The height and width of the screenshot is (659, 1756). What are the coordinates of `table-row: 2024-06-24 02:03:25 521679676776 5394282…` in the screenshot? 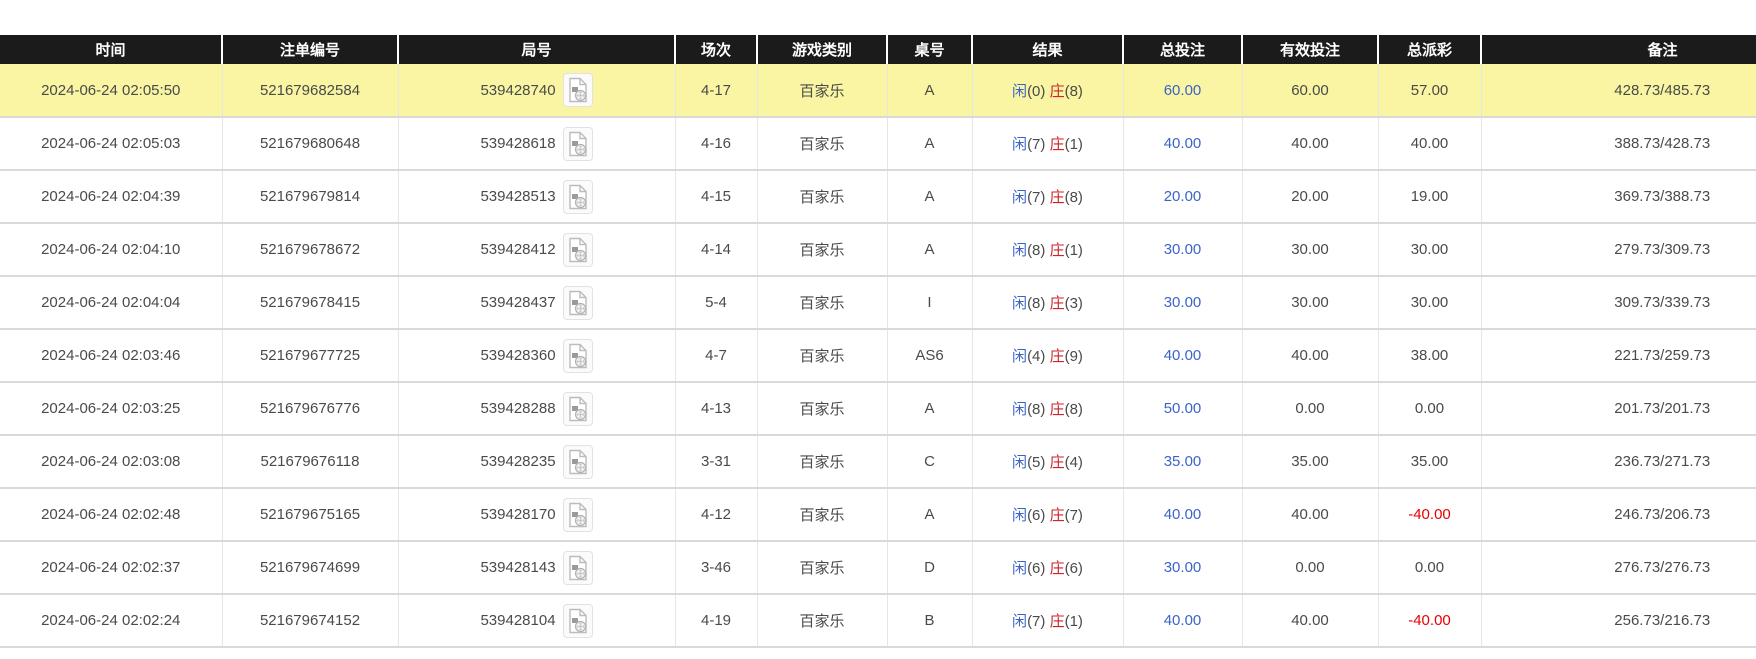 It's located at (878, 408).